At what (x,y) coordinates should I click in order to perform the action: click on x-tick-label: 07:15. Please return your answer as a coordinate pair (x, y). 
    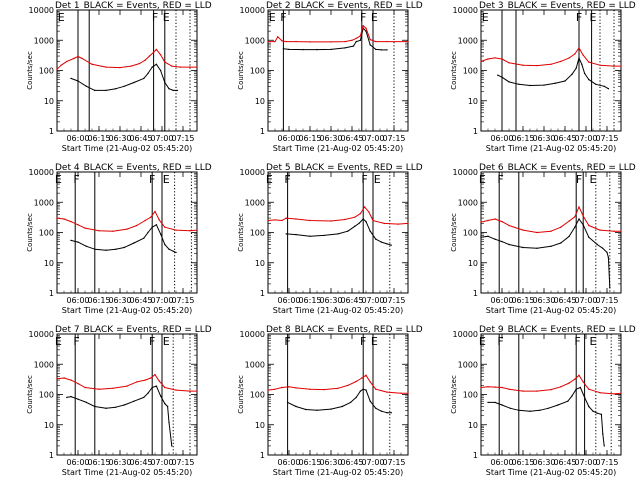
    Looking at the image, I should click on (393, 300).